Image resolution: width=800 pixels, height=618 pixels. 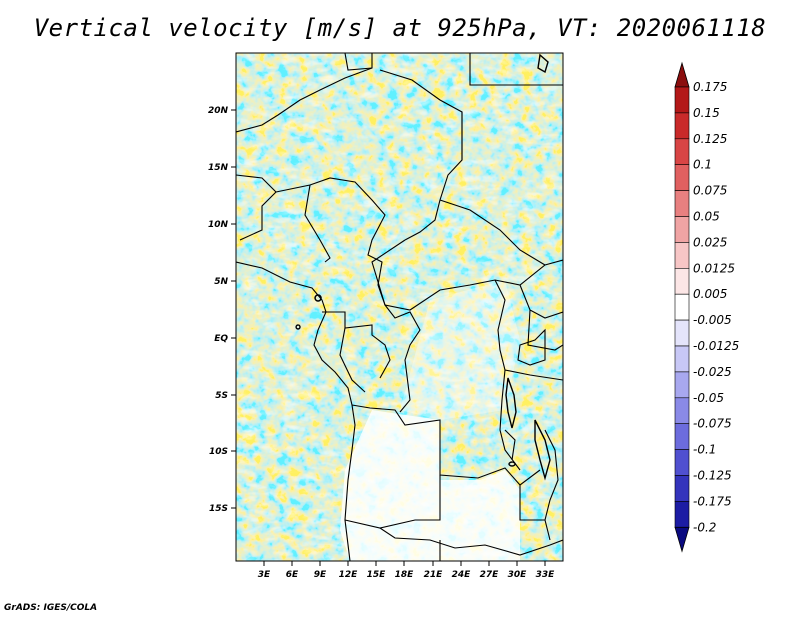 I want to click on colorbar-label: 0.005, so click(x=710, y=294).